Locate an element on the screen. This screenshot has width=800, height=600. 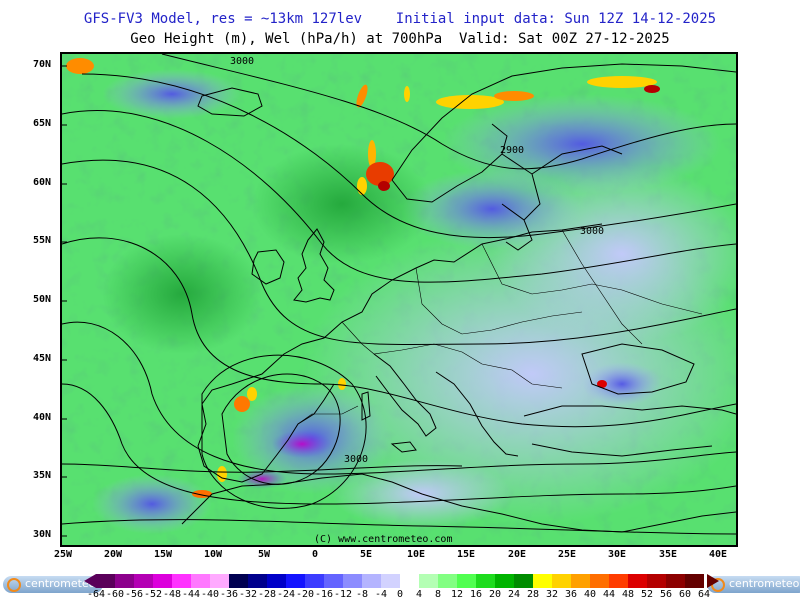
lon-label: 20E is located at coordinates (517, 554).